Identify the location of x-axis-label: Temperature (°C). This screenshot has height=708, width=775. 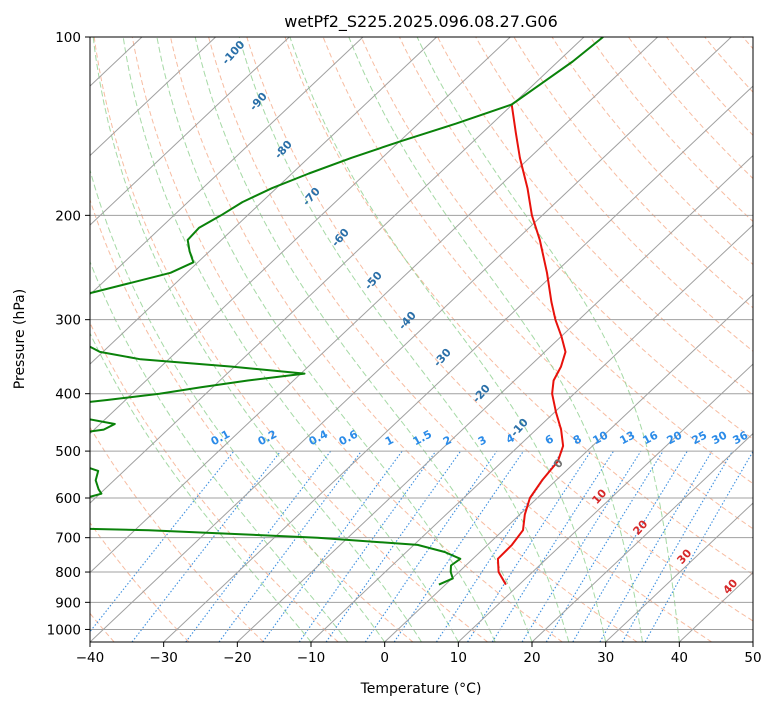
(421, 689).